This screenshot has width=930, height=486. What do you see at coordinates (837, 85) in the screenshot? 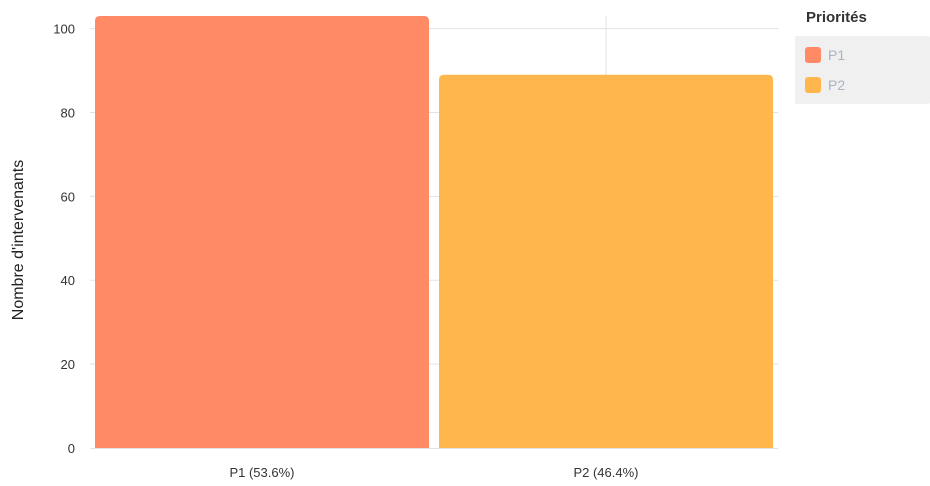
I see `legend-label-p2: P2` at bounding box center [837, 85].